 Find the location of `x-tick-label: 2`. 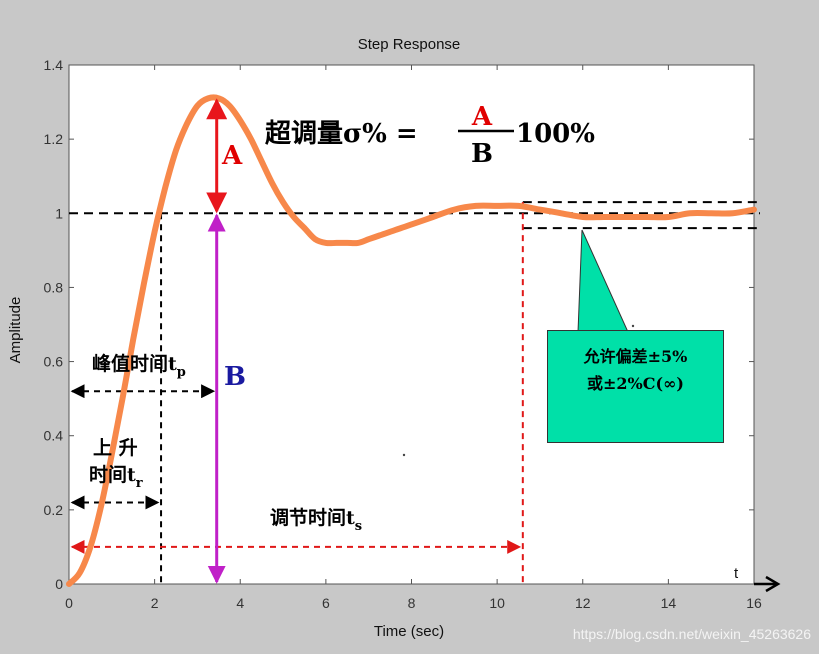

x-tick-label: 2 is located at coordinates (155, 603).